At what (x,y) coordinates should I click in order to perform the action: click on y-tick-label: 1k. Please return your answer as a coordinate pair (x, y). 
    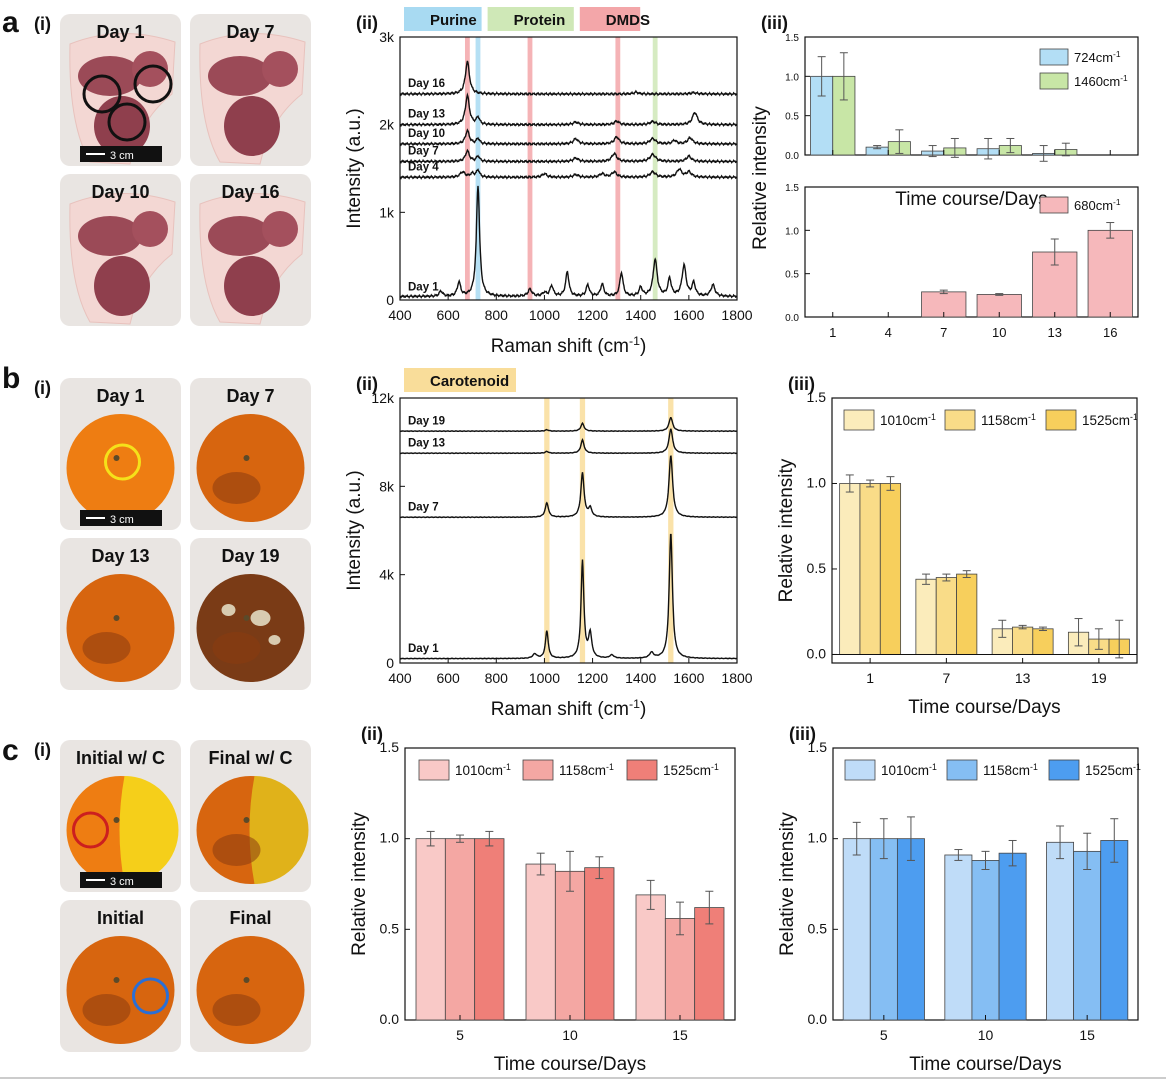
    Looking at the image, I should click on (387, 212).